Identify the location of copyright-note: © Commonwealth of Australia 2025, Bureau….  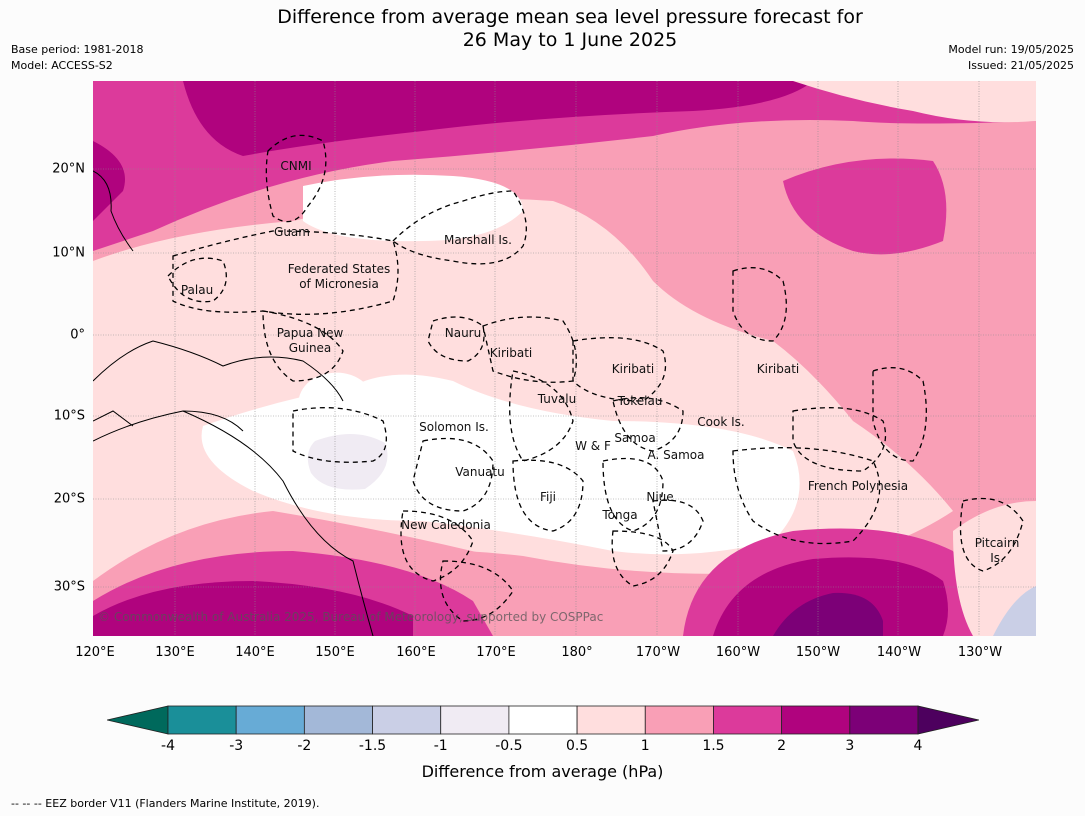
(351, 617).